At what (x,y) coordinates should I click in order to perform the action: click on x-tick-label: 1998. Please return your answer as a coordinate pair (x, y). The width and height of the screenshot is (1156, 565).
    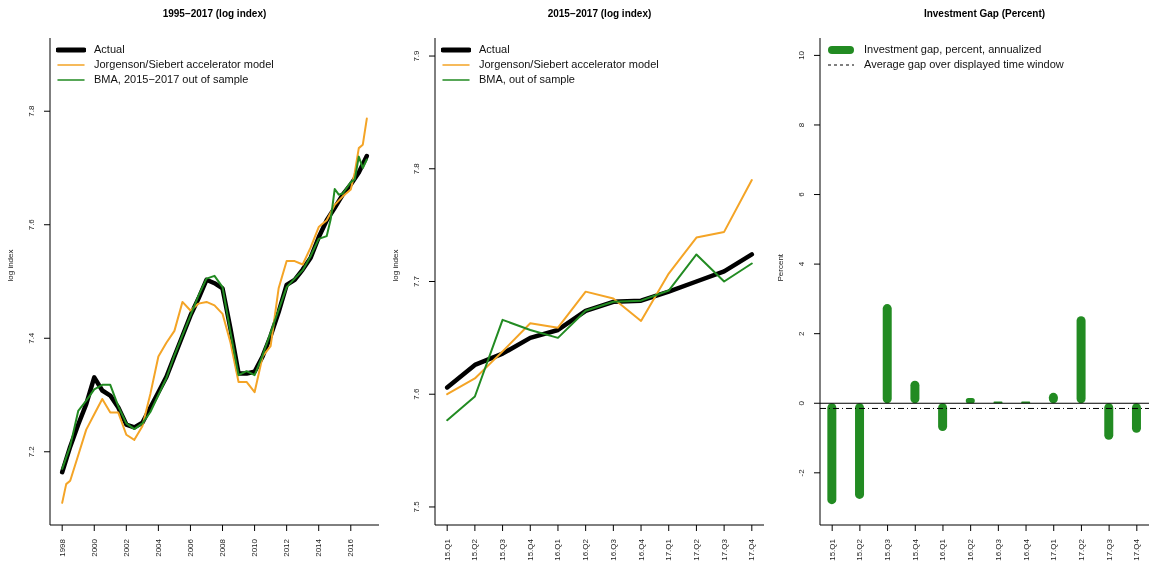
    Looking at the image, I should click on (62, 547).